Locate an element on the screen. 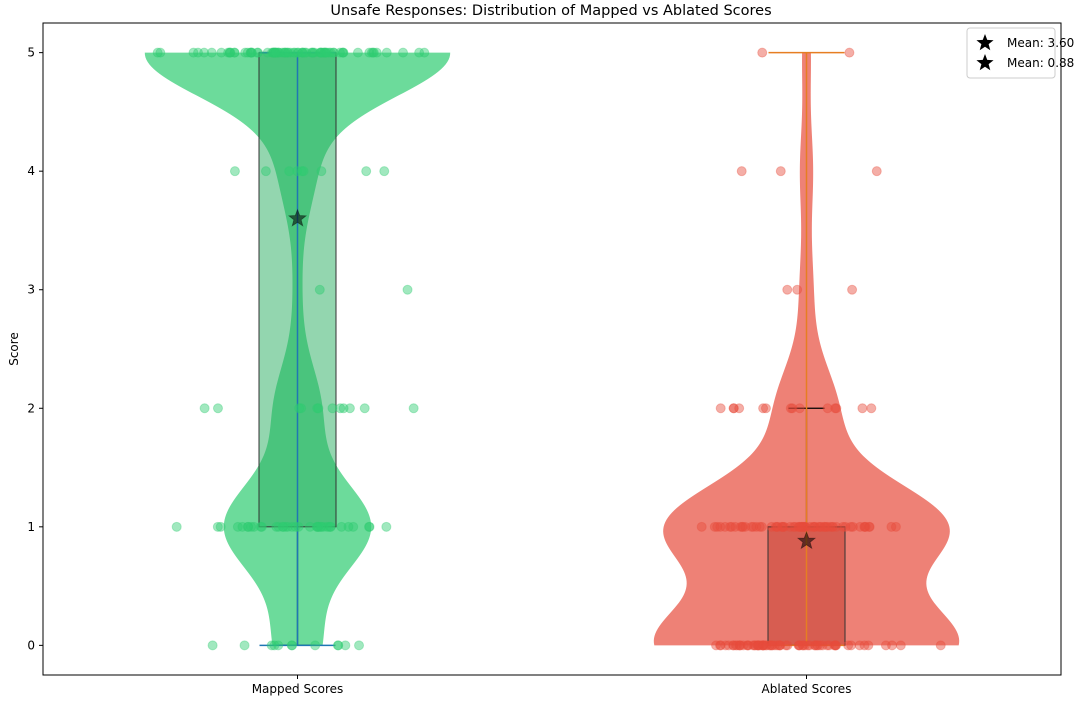  legend: Mean: 3.60 Mean: 0.88 is located at coordinates (1020, 53).